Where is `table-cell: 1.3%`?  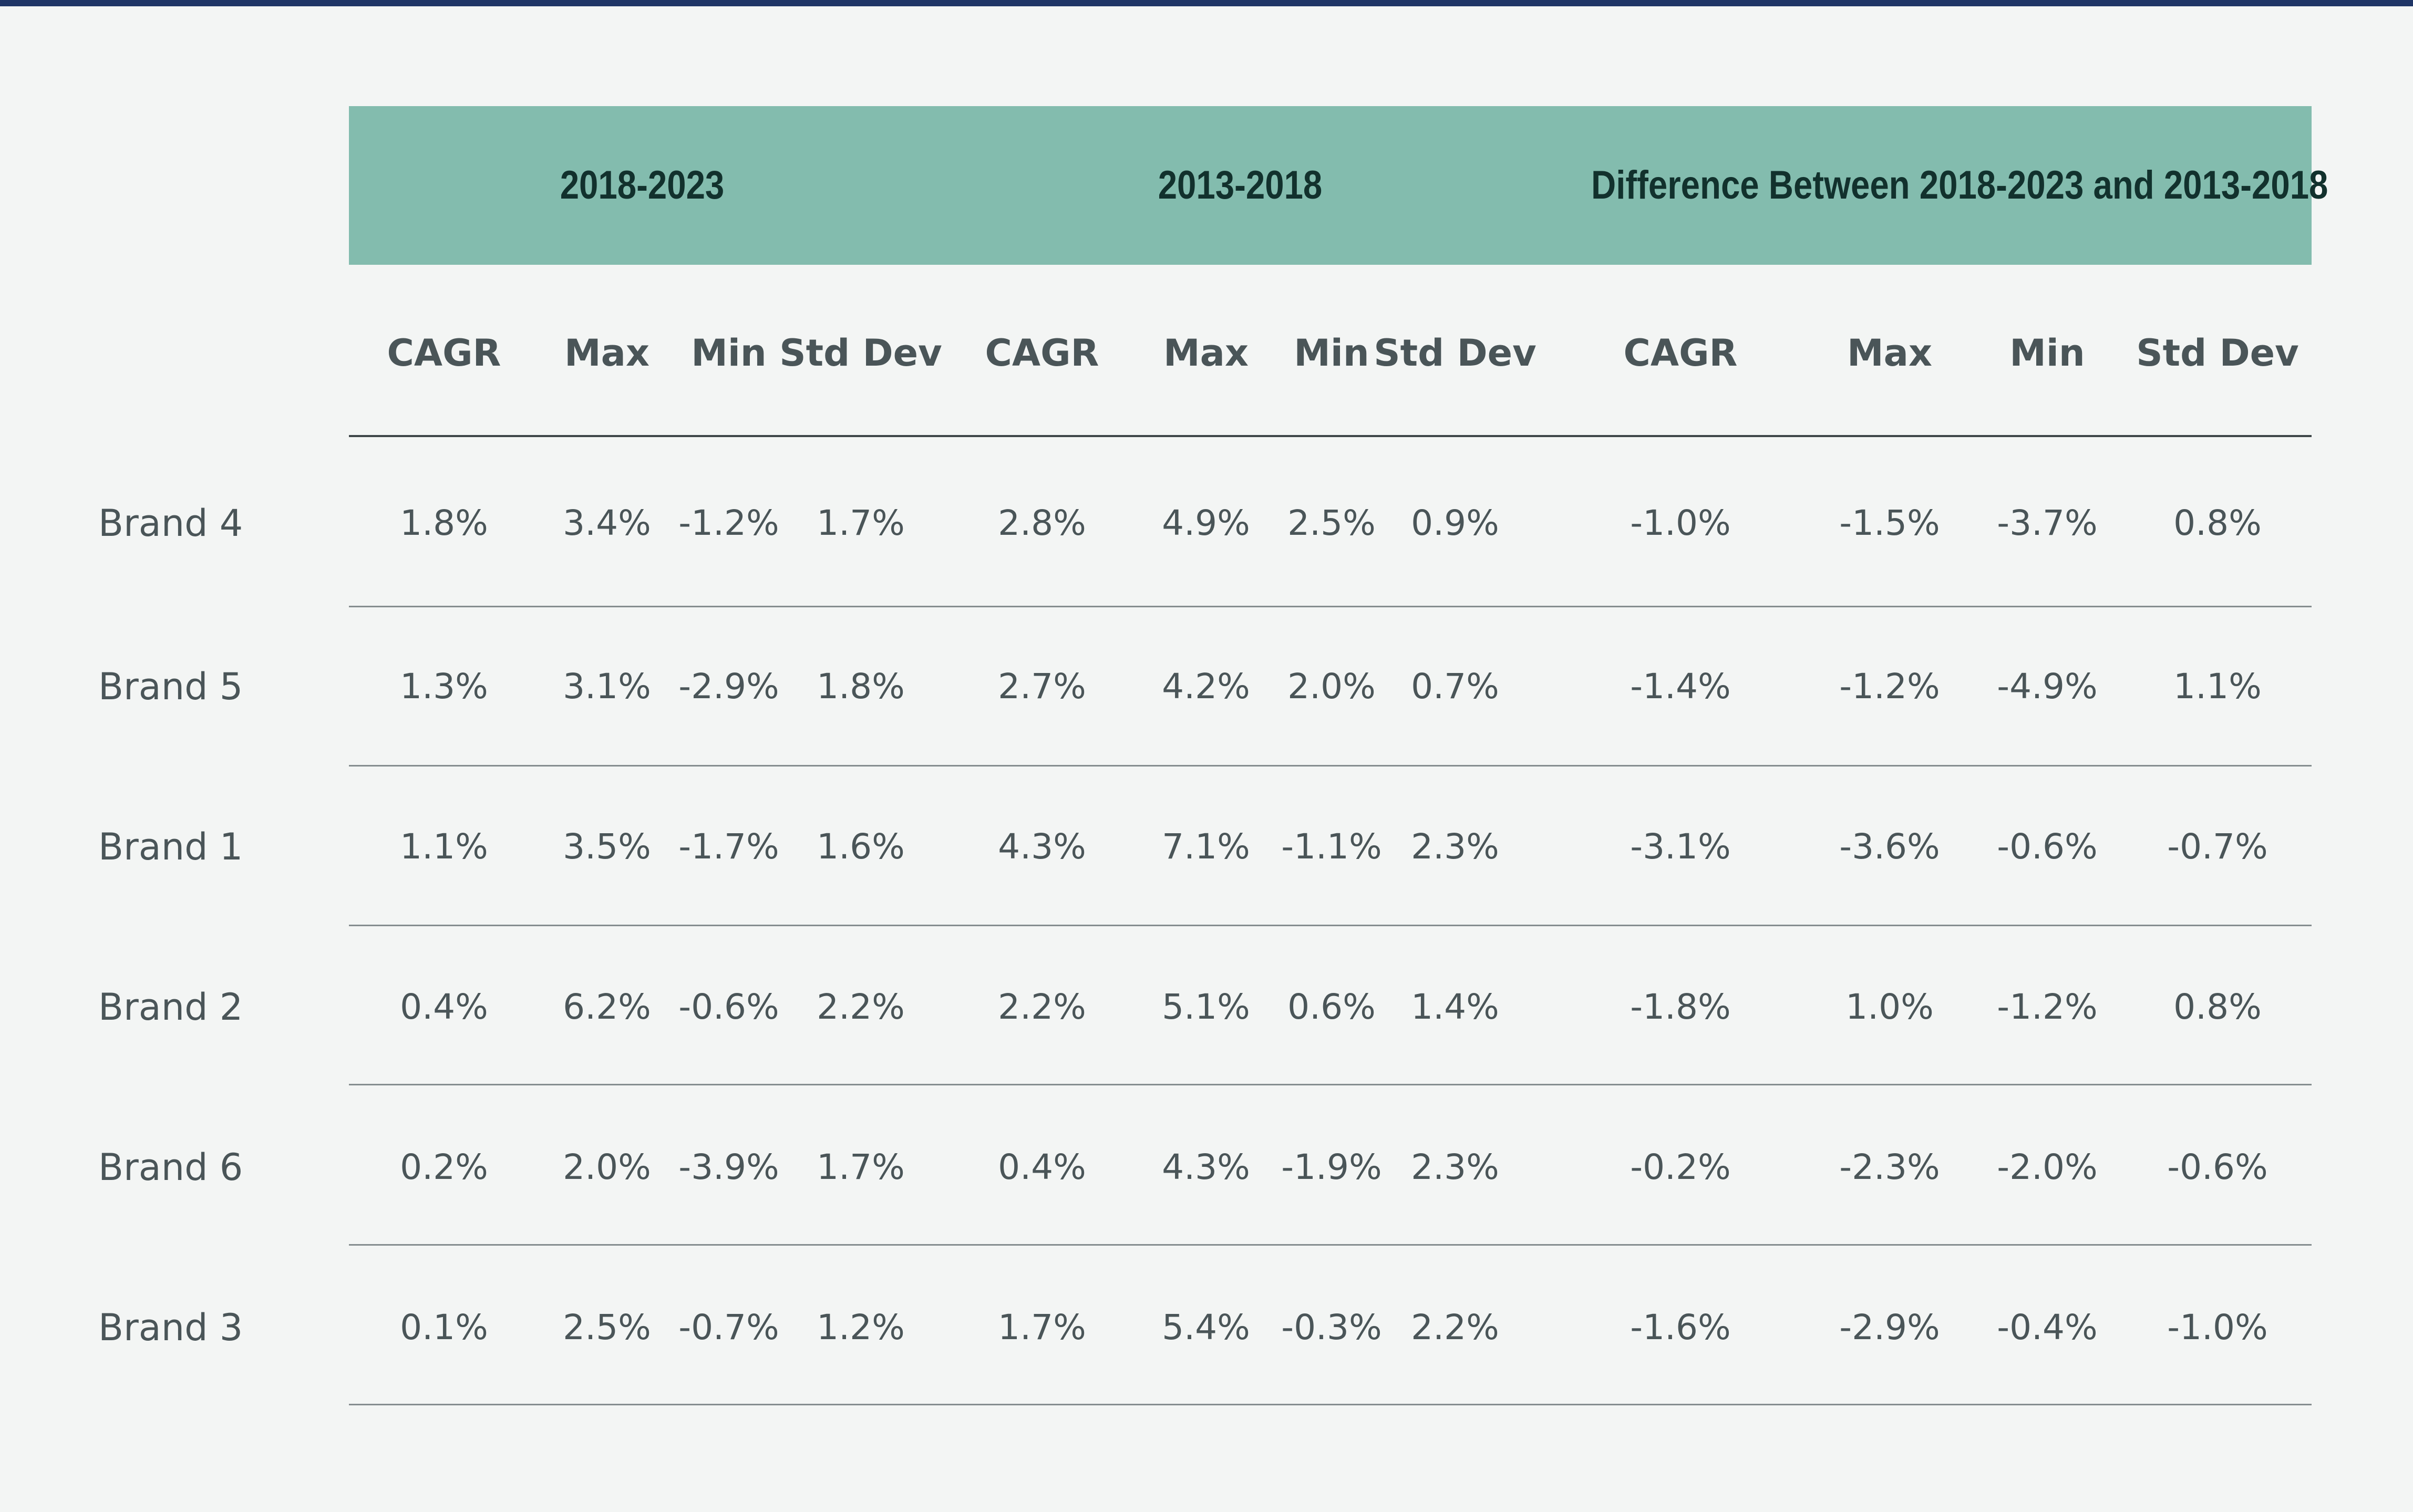
table-cell: 1.3% is located at coordinates (444, 686).